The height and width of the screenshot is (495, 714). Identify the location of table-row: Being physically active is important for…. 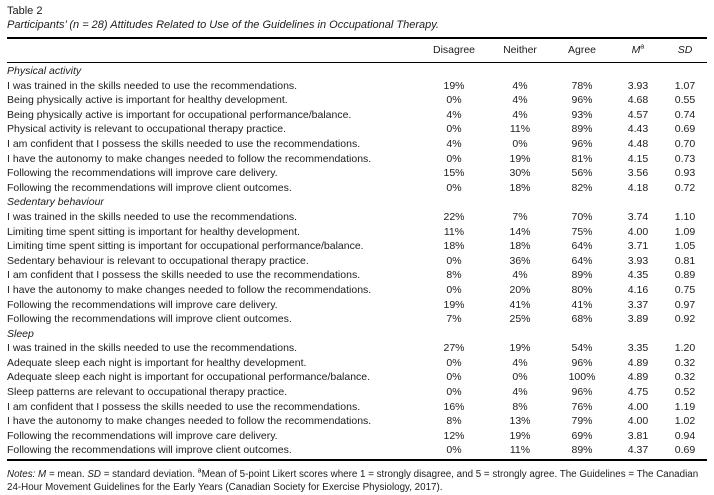
(357, 116).